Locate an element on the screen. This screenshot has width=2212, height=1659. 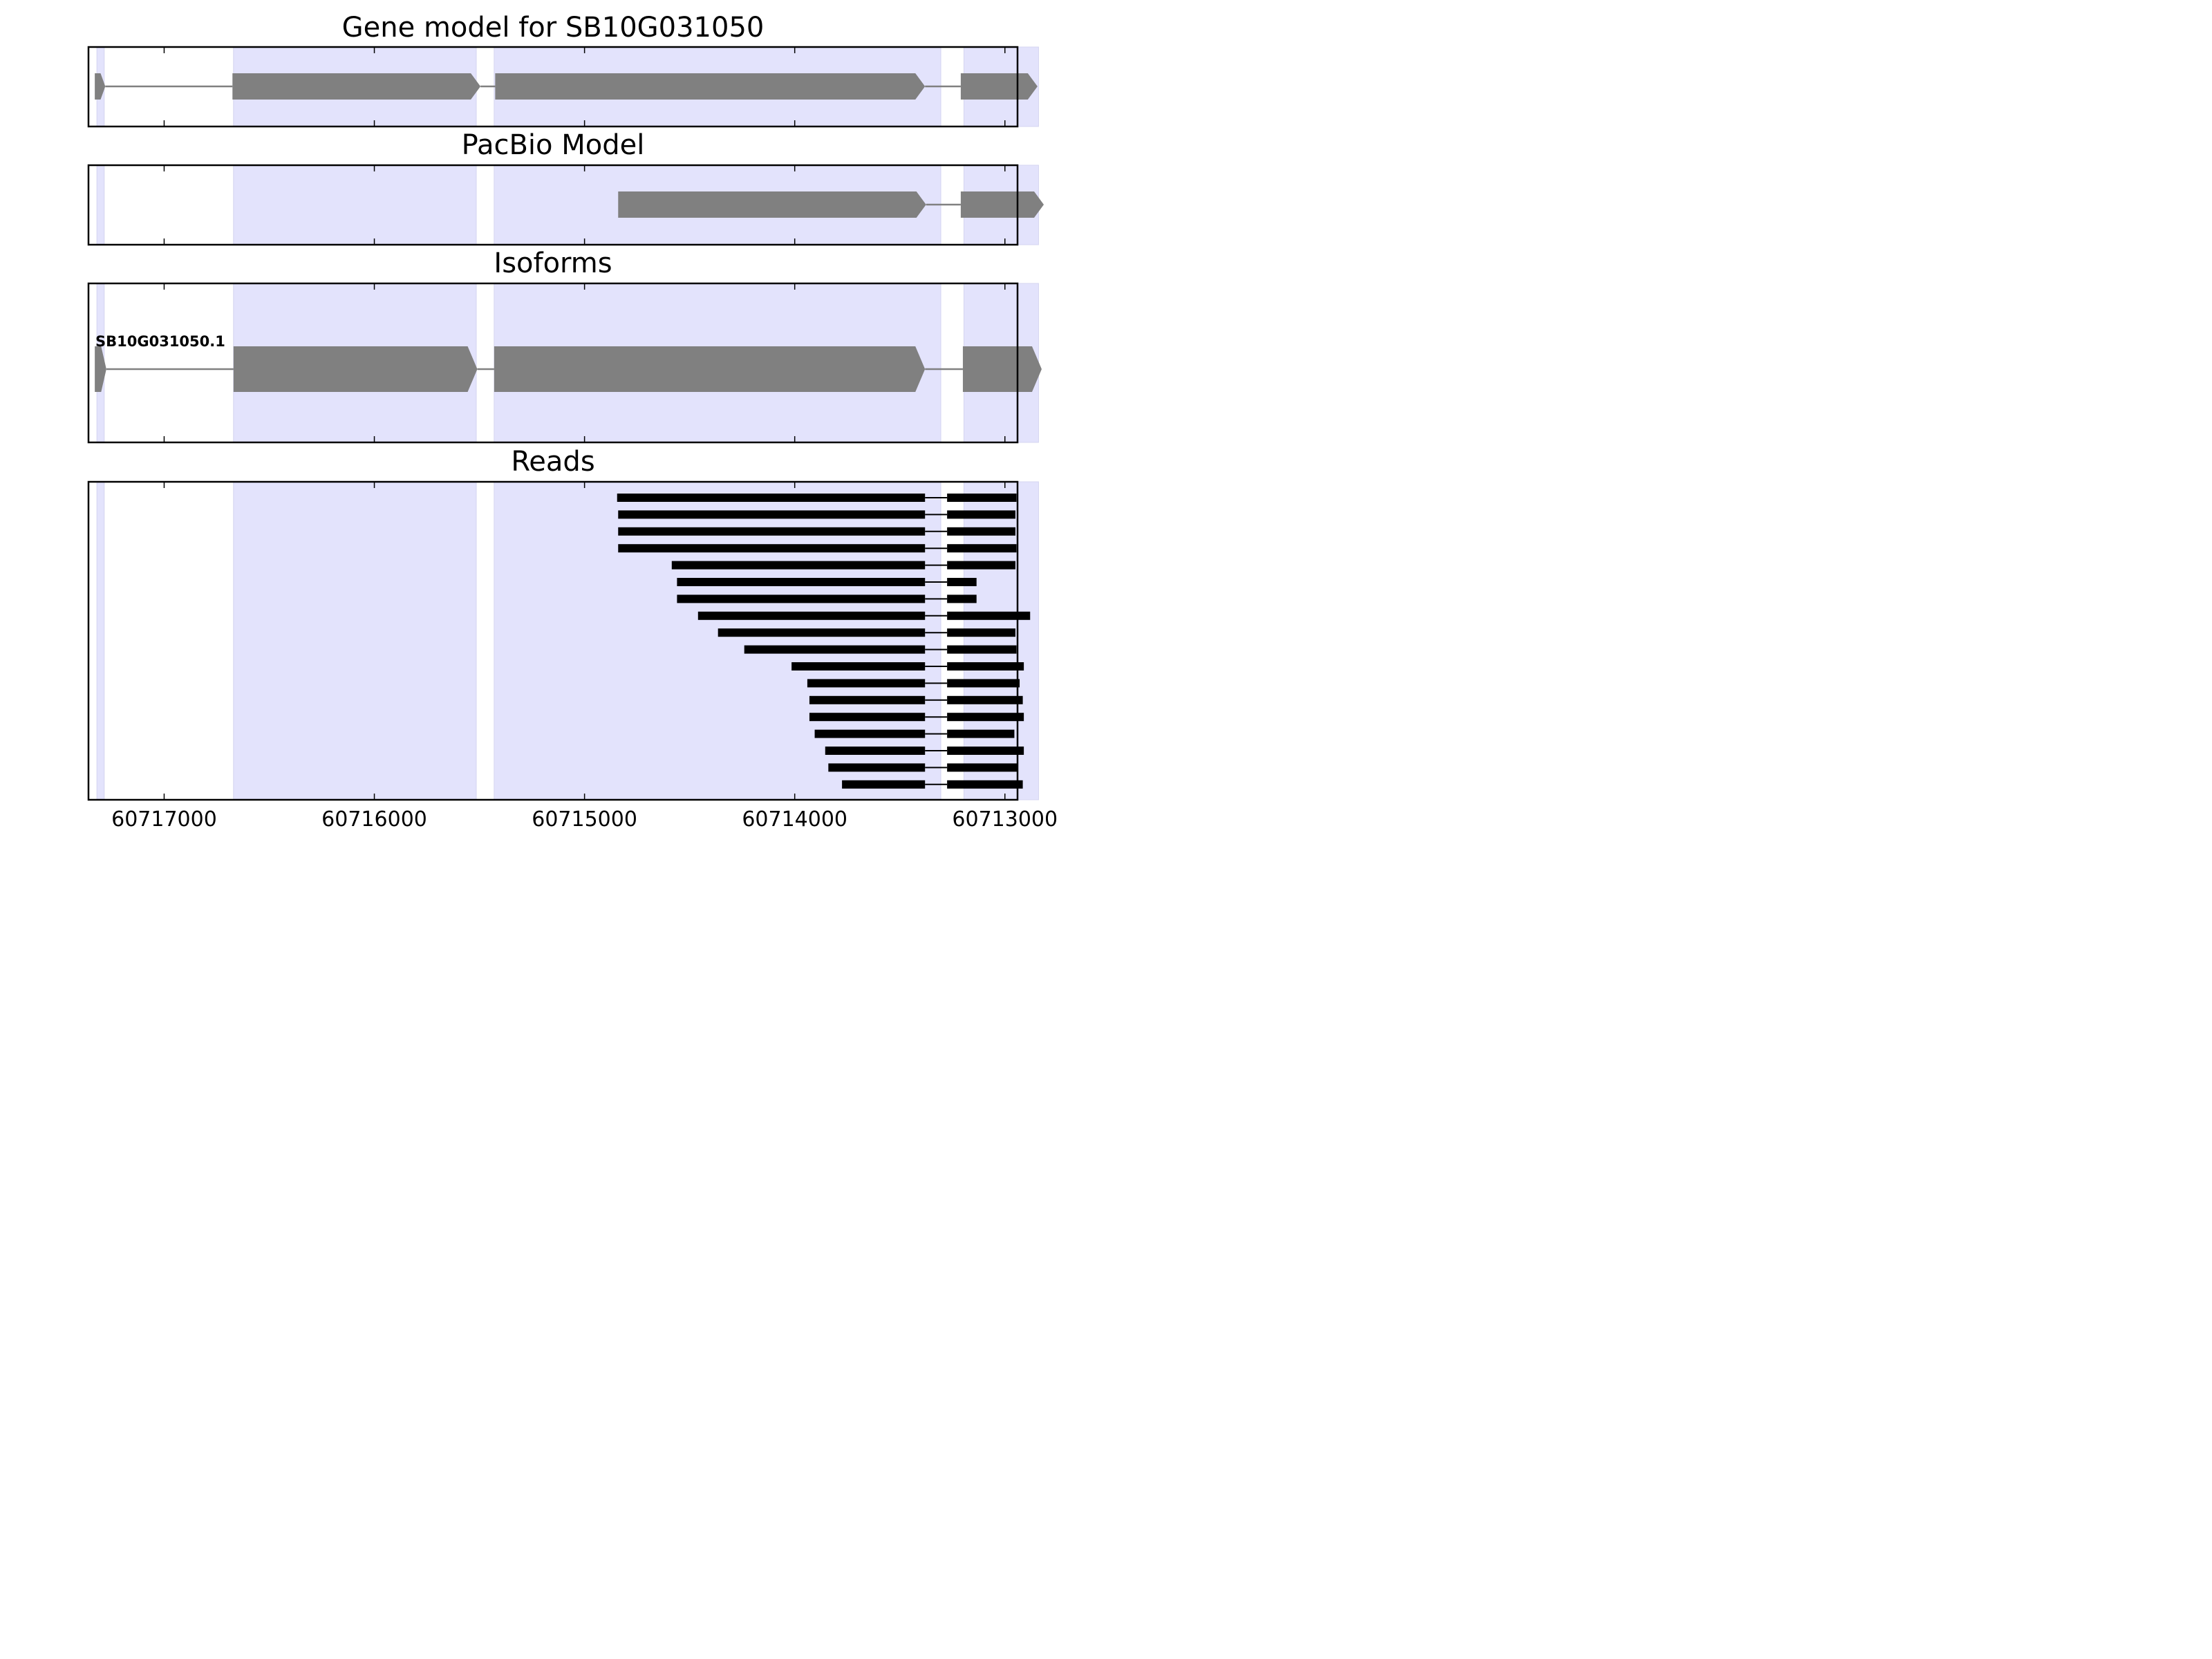
reads-title: Reads is located at coordinates (552, 462).